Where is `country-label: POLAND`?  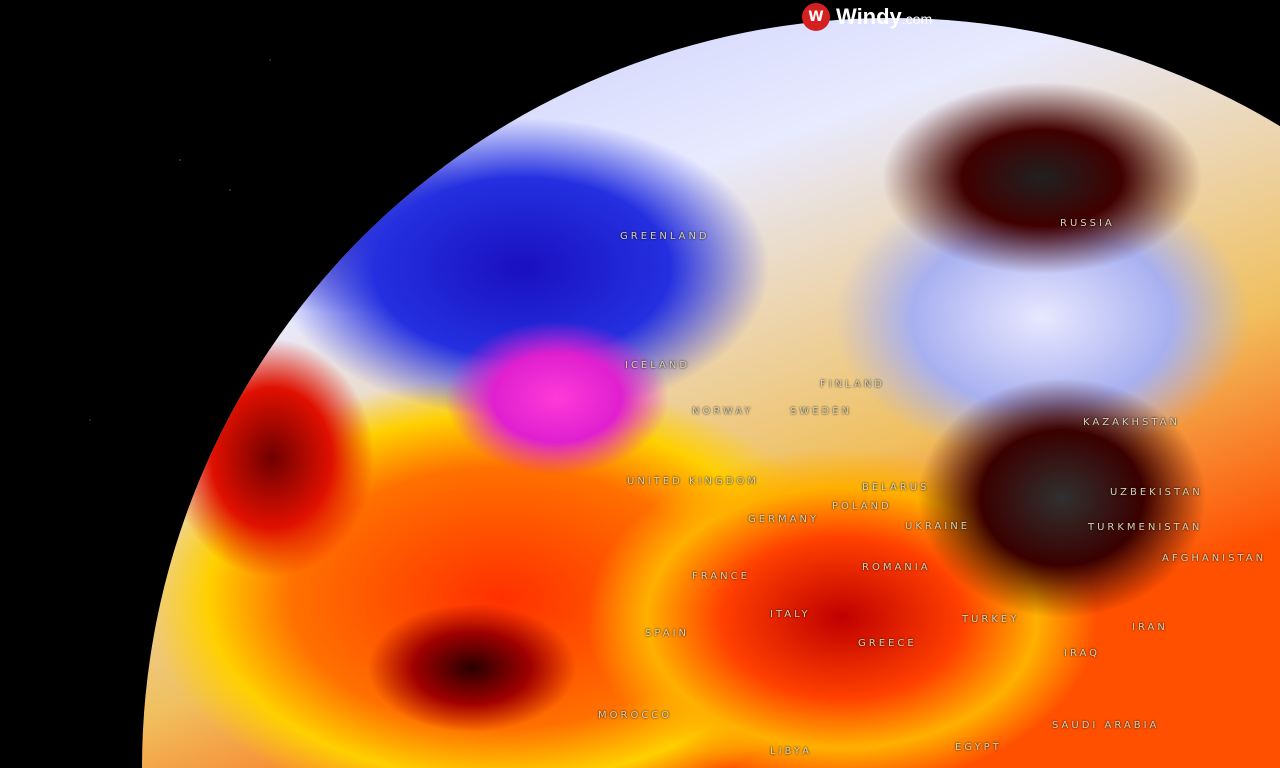
country-label: POLAND is located at coordinates (862, 506).